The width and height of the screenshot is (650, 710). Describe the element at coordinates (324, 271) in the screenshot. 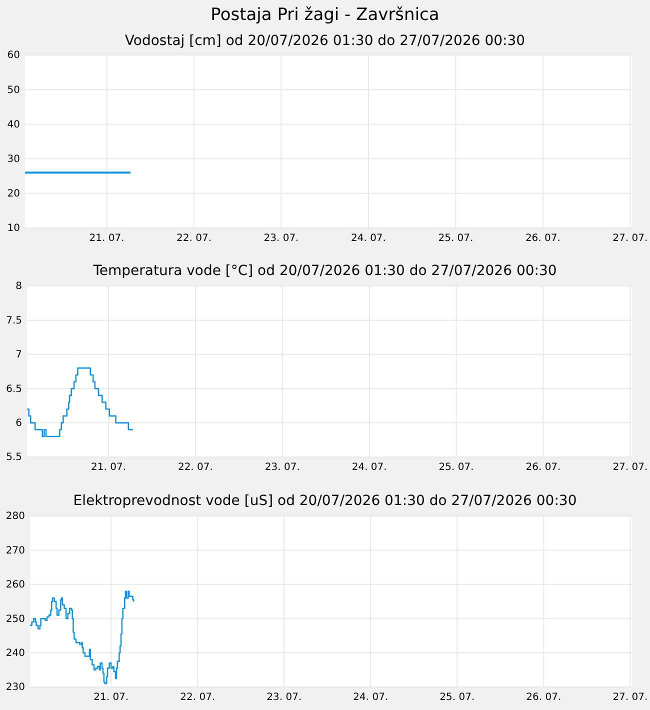

I see `chart-title: Temperatura vode [°C] od 20/07/2026 01:30 do 27/07/2026 00:30` at that location.